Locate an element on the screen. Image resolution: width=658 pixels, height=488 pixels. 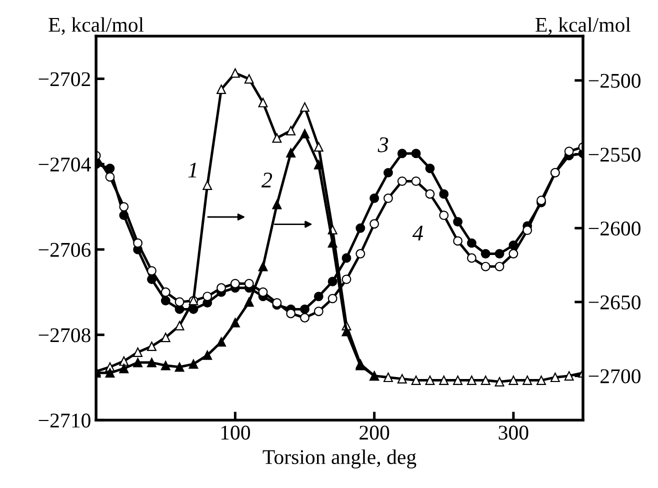
annotation: 2 is located at coordinates (266, 180).